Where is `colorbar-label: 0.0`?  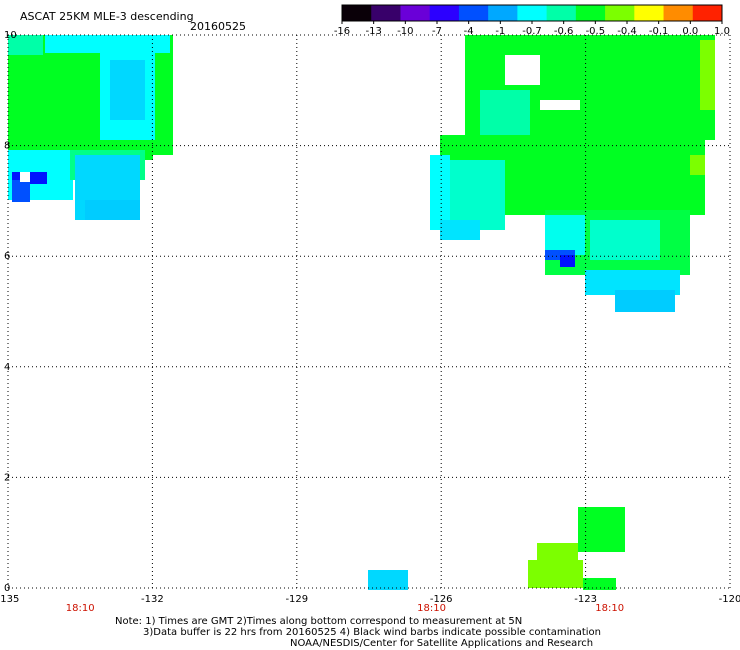
colorbar-label: 0.0 is located at coordinates (690, 31).